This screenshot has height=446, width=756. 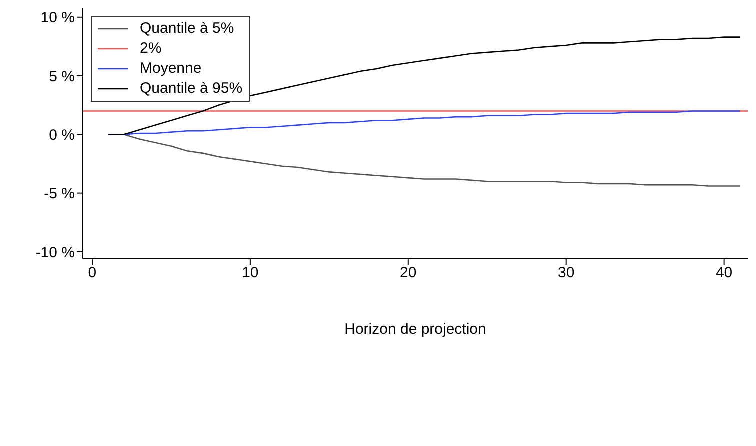 What do you see at coordinates (62, 135) in the screenshot?
I see `y-tick-label: 0 %` at bounding box center [62, 135].